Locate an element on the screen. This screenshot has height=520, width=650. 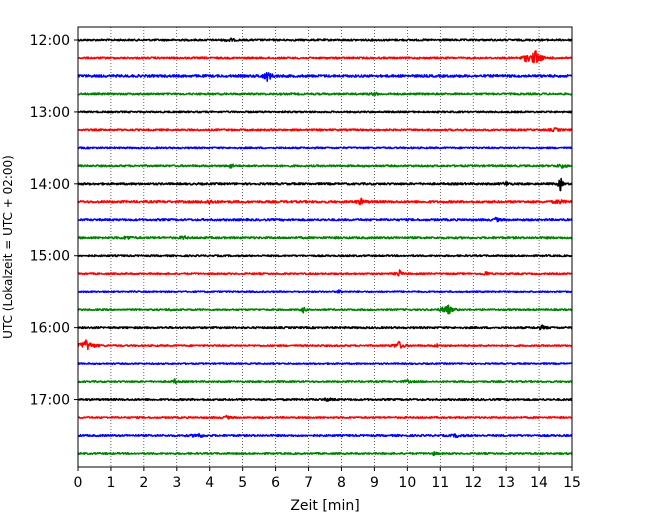
x-tick-label: 15 is located at coordinates (572, 483).